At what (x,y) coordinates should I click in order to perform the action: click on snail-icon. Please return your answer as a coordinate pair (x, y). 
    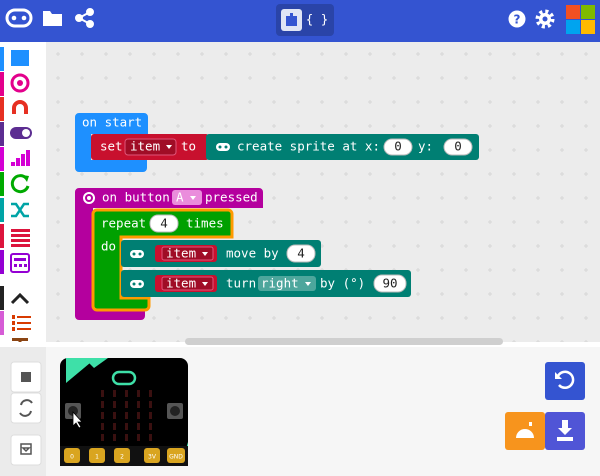
    Looking at the image, I should click on (525, 430).